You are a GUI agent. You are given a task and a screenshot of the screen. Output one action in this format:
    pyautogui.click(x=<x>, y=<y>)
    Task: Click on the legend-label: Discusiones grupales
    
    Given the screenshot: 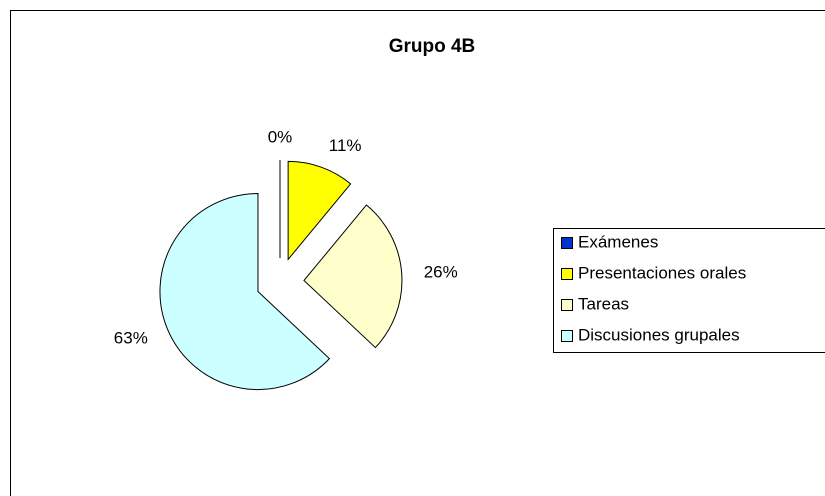 What is the action you would take?
    pyautogui.click(x=659, y=334)
    